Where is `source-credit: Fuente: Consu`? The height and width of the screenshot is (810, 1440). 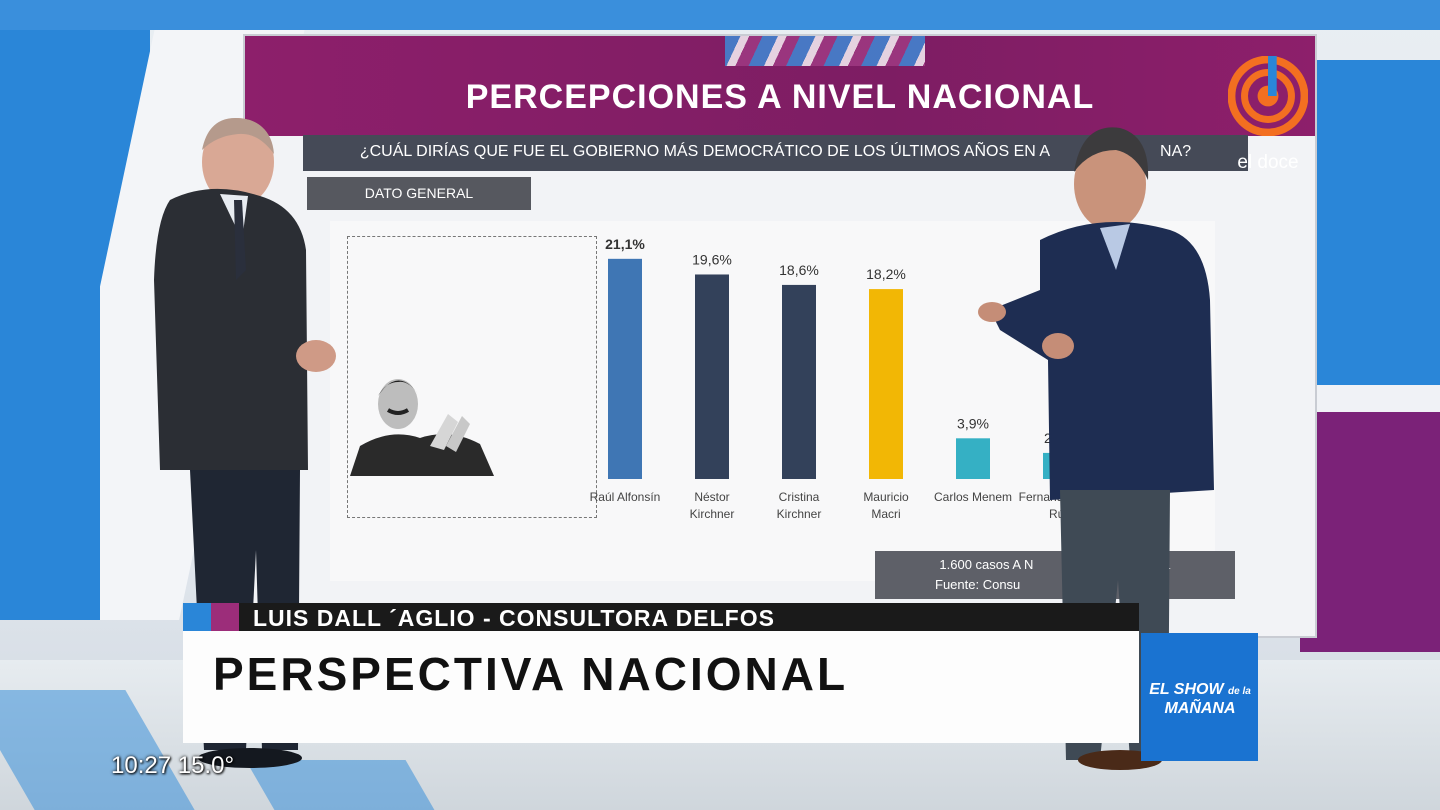
source-credit: Fuente: Consu is located at coordinates (978, 584).